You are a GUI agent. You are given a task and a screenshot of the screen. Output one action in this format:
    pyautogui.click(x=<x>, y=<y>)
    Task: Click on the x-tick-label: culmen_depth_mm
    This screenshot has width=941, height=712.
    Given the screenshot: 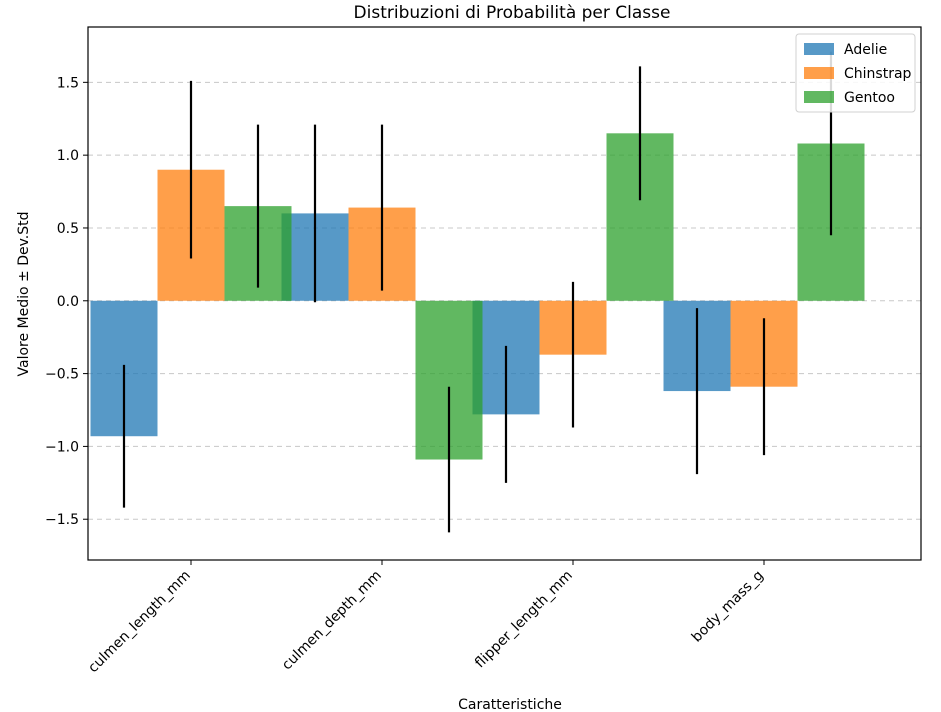 What is the action you would take?
    pyautogui.click(x=332, y=621)
    